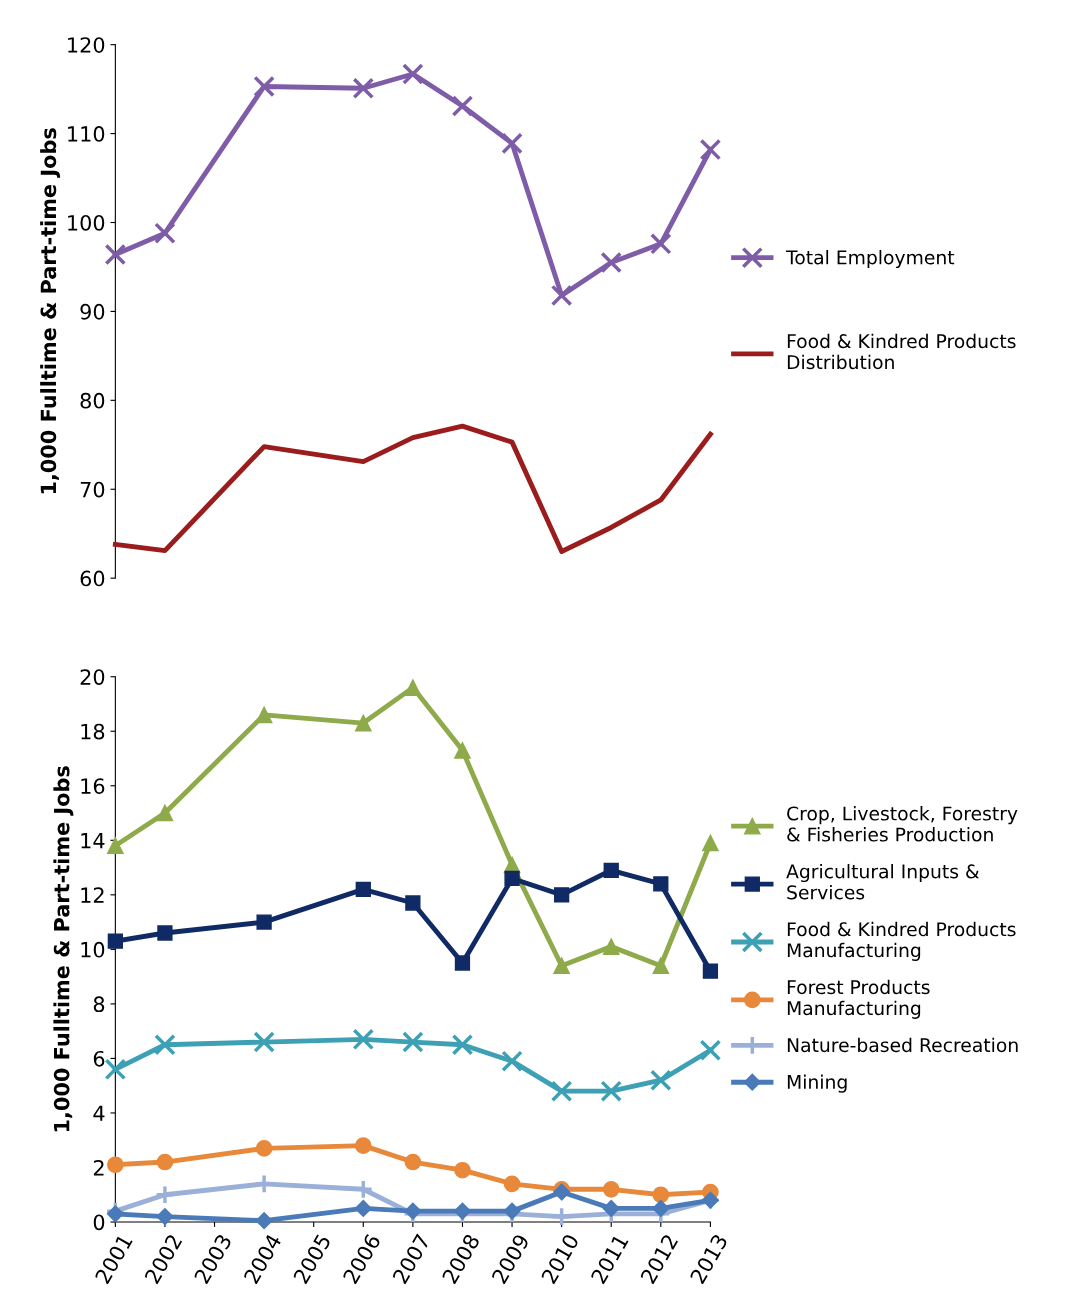 Image resolution: width=1078 pixels, height=1314 pixels. I want to click on legend-label: Mining, so click(817, 1083).